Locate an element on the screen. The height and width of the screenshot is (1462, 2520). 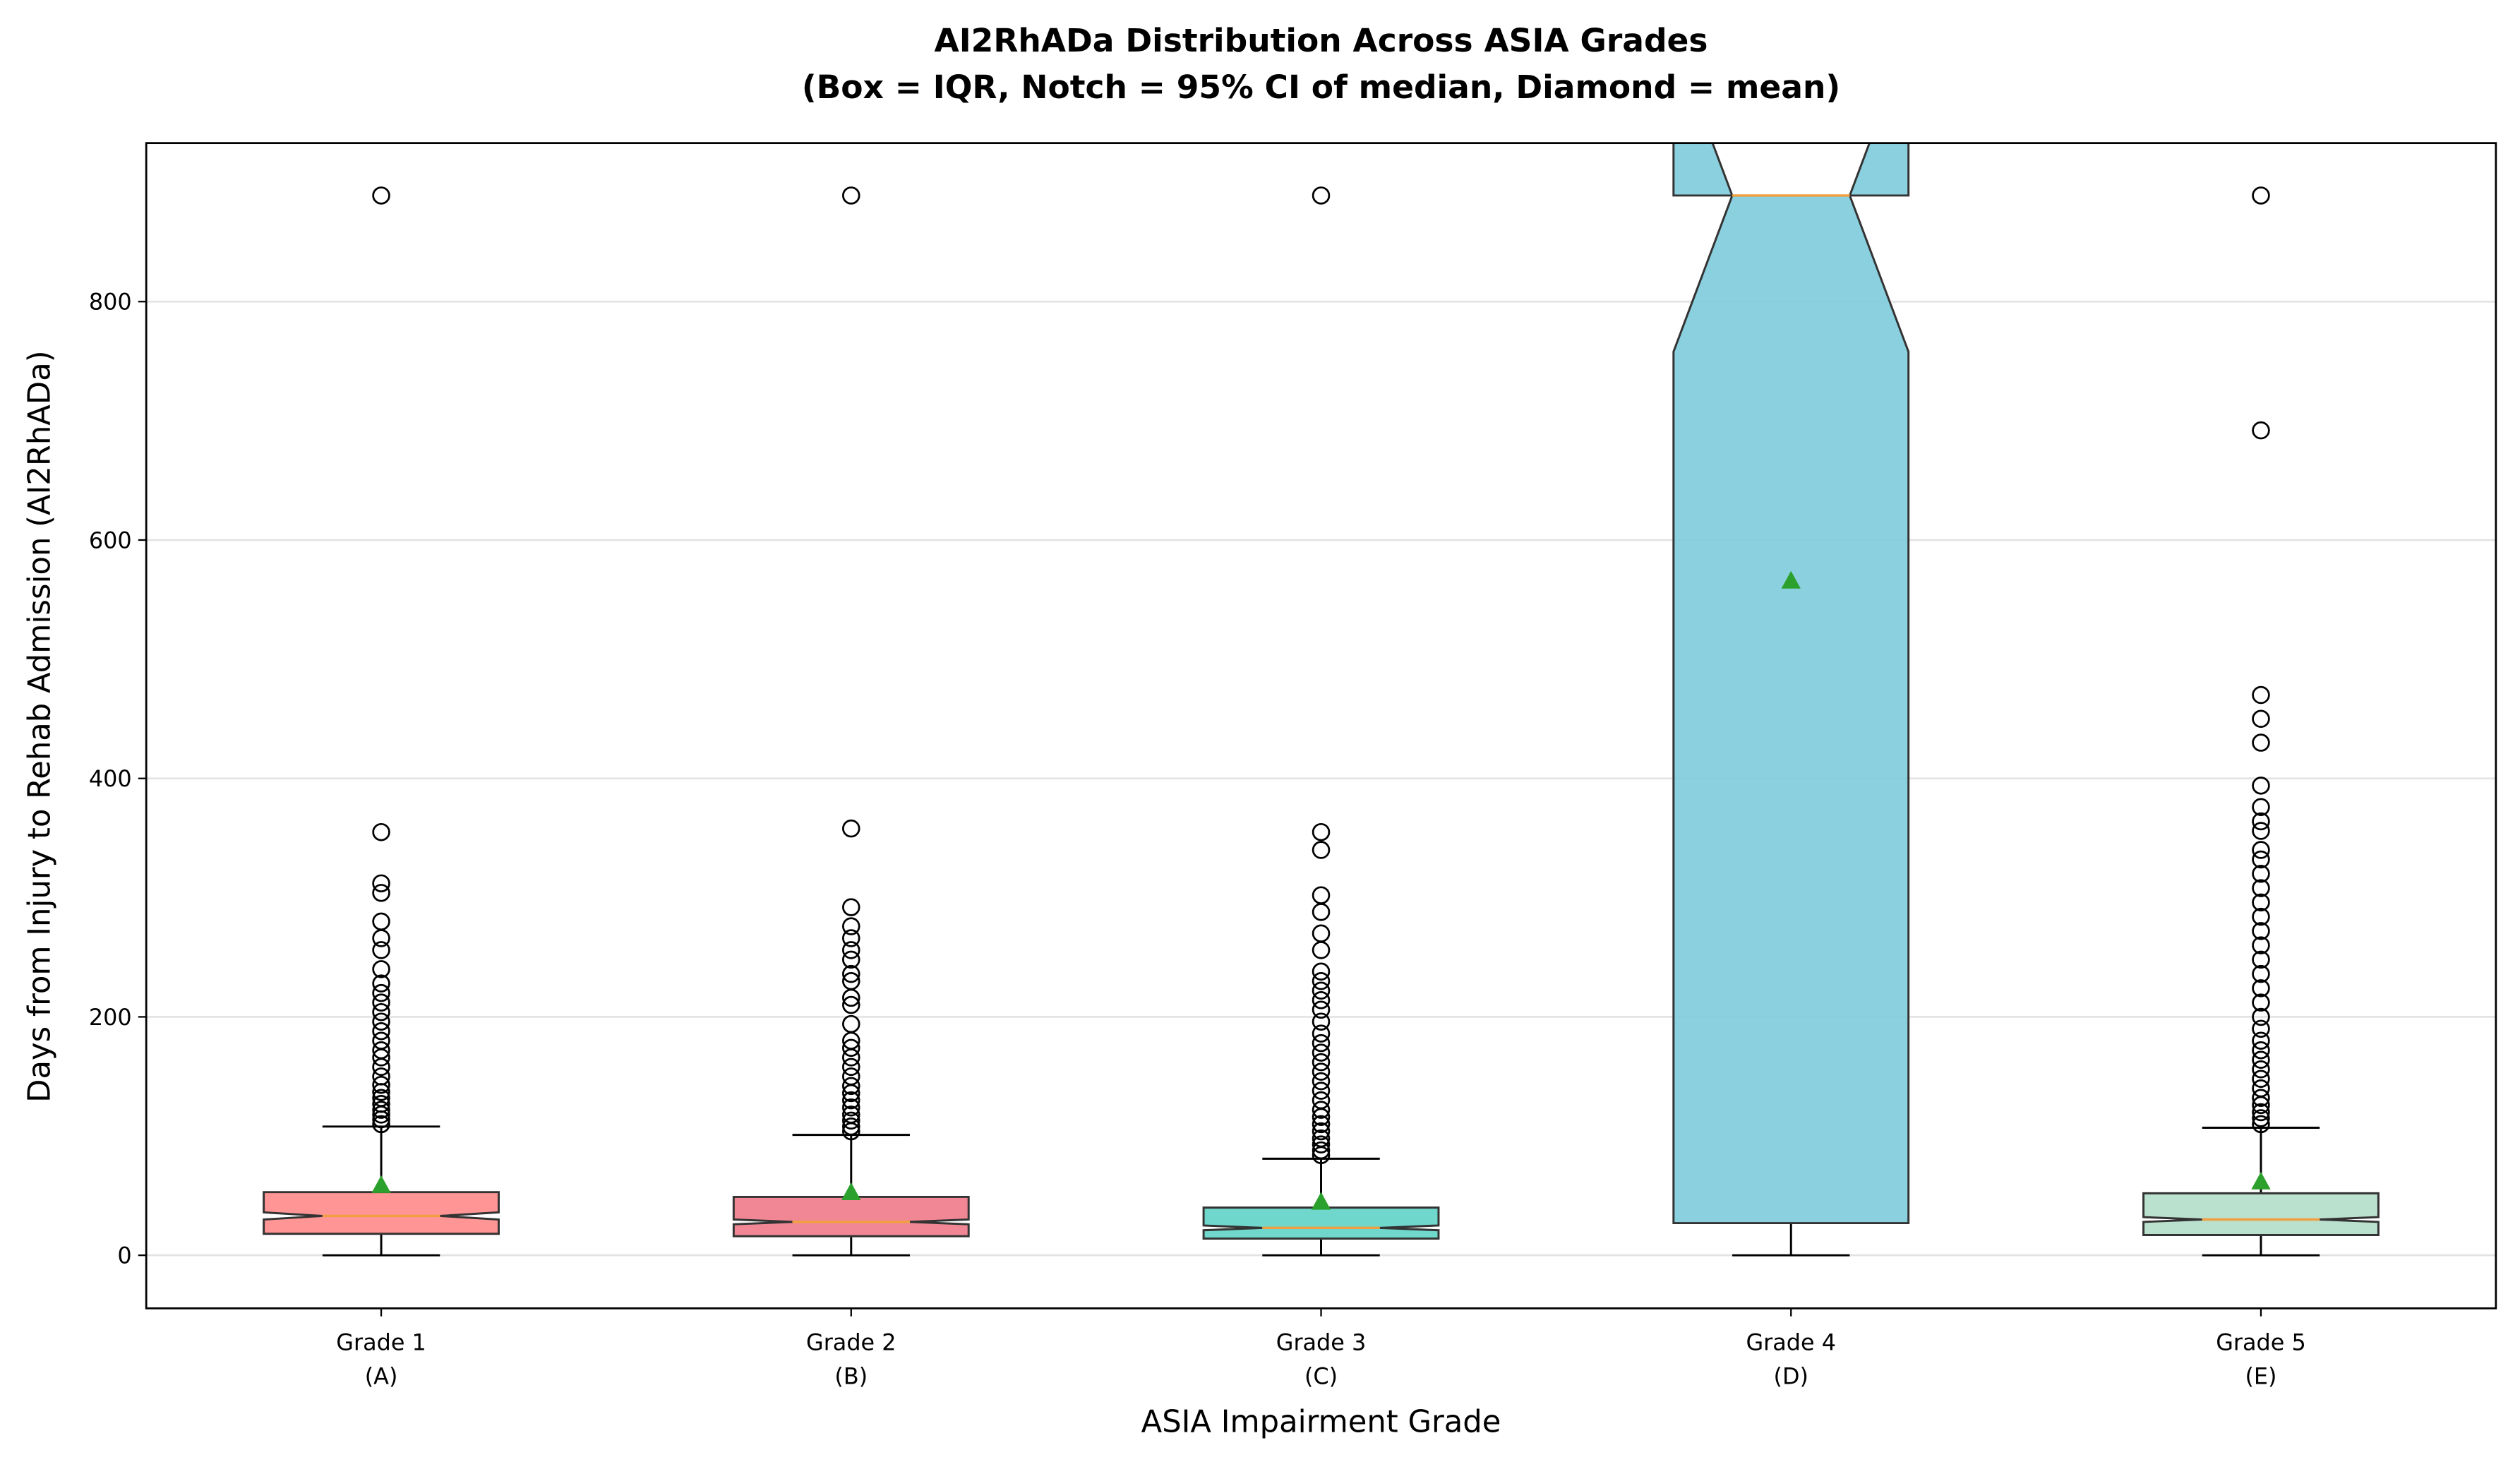
y-tick-label: 800 is located at coordinates (111, 302).